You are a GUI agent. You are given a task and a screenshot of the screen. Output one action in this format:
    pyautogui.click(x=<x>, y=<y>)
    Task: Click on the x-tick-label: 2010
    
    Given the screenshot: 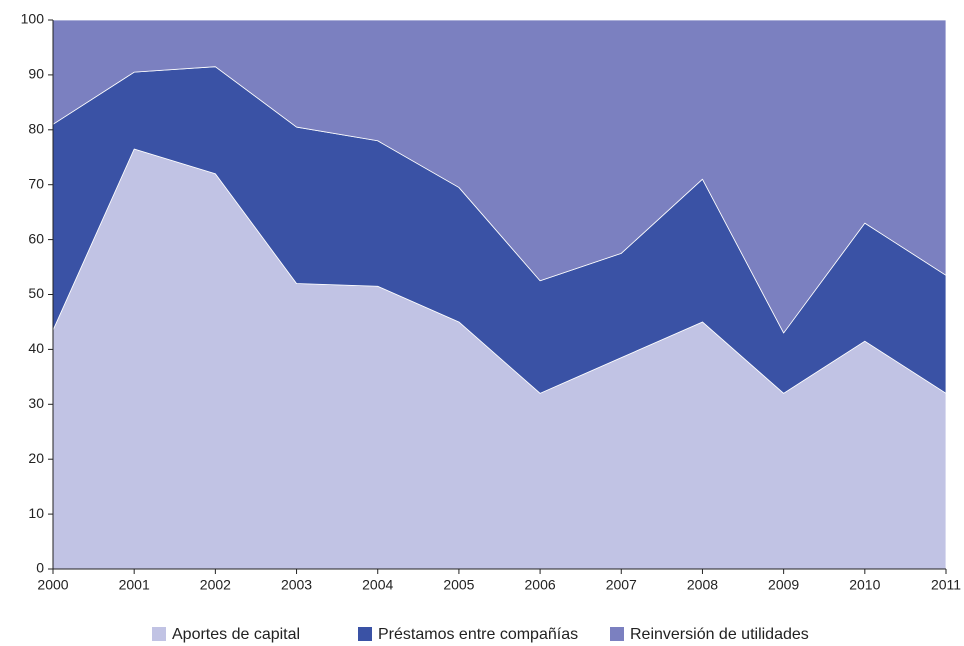 What is the action you would take?
    pyautogui.click(x=864, y=585)
    